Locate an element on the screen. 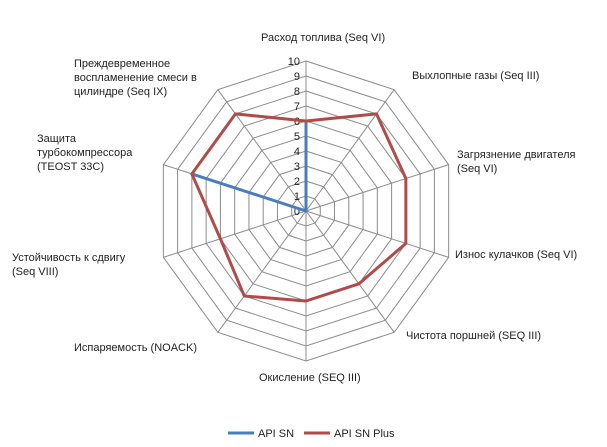 The height and width of the screenshot is (447, 607). axis-label-5: Окисление (SEQ III) is located at coordinates (310, 378).